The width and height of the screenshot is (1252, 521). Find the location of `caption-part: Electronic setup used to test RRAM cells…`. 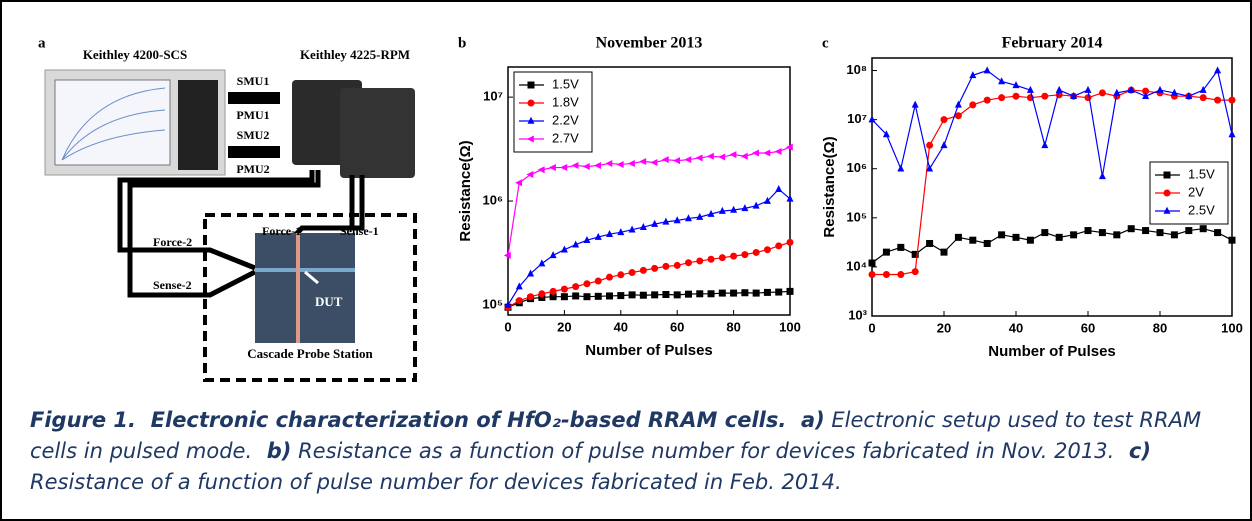

caption-part: Electronic setup used to test RRAM cells… is located at coordinates (619, 435).